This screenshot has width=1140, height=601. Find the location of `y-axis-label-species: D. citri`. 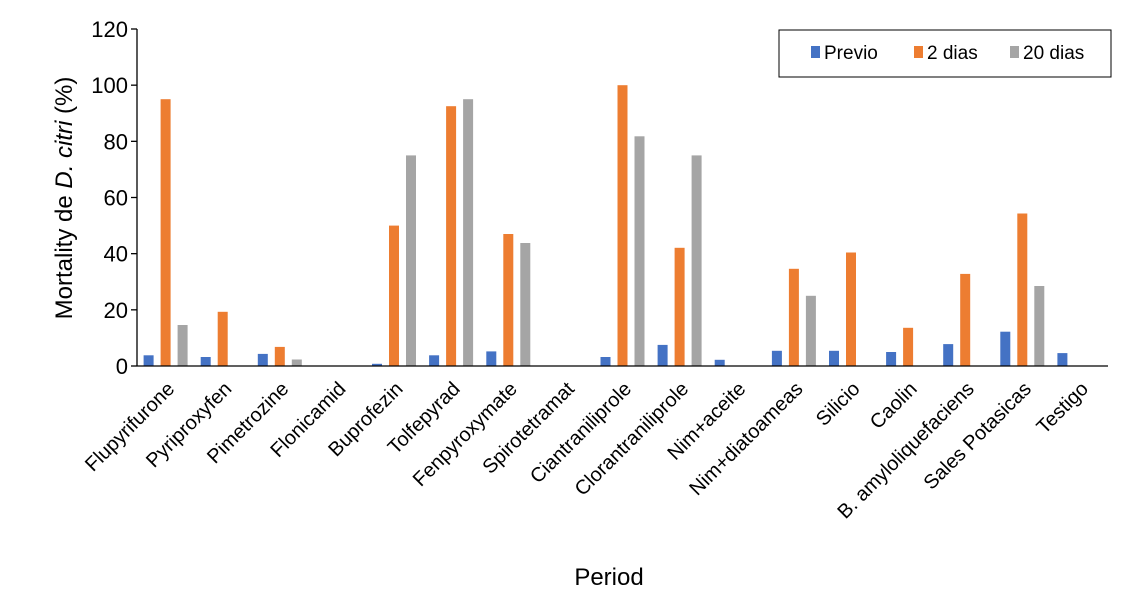

y-axis-label-species: D. citri is located at coordinates (64, 154).